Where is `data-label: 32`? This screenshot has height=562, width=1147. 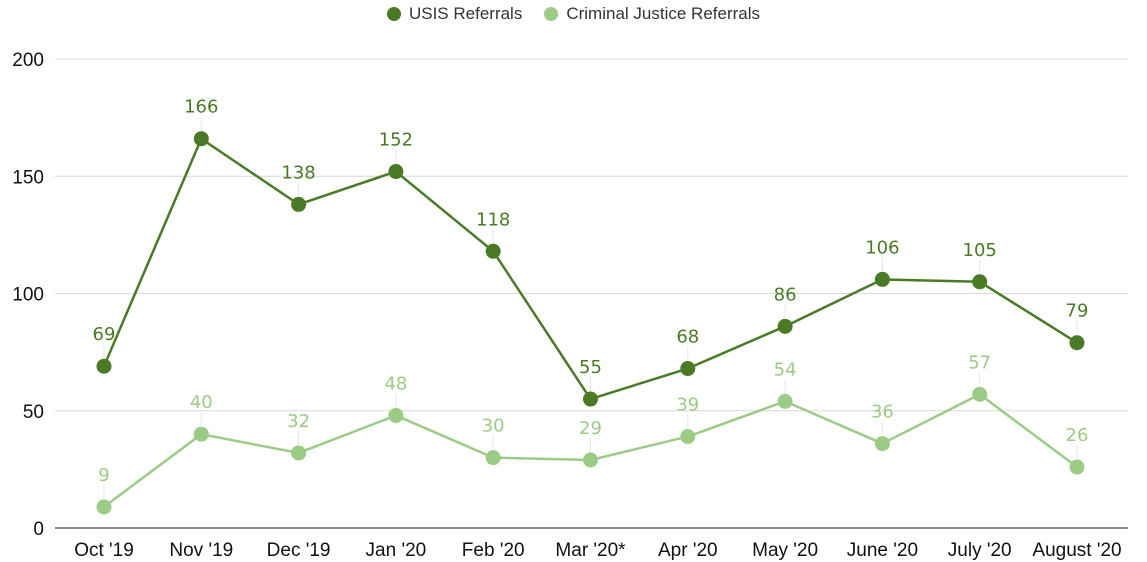 data-label: 32 is located at coordinates (298, 421).